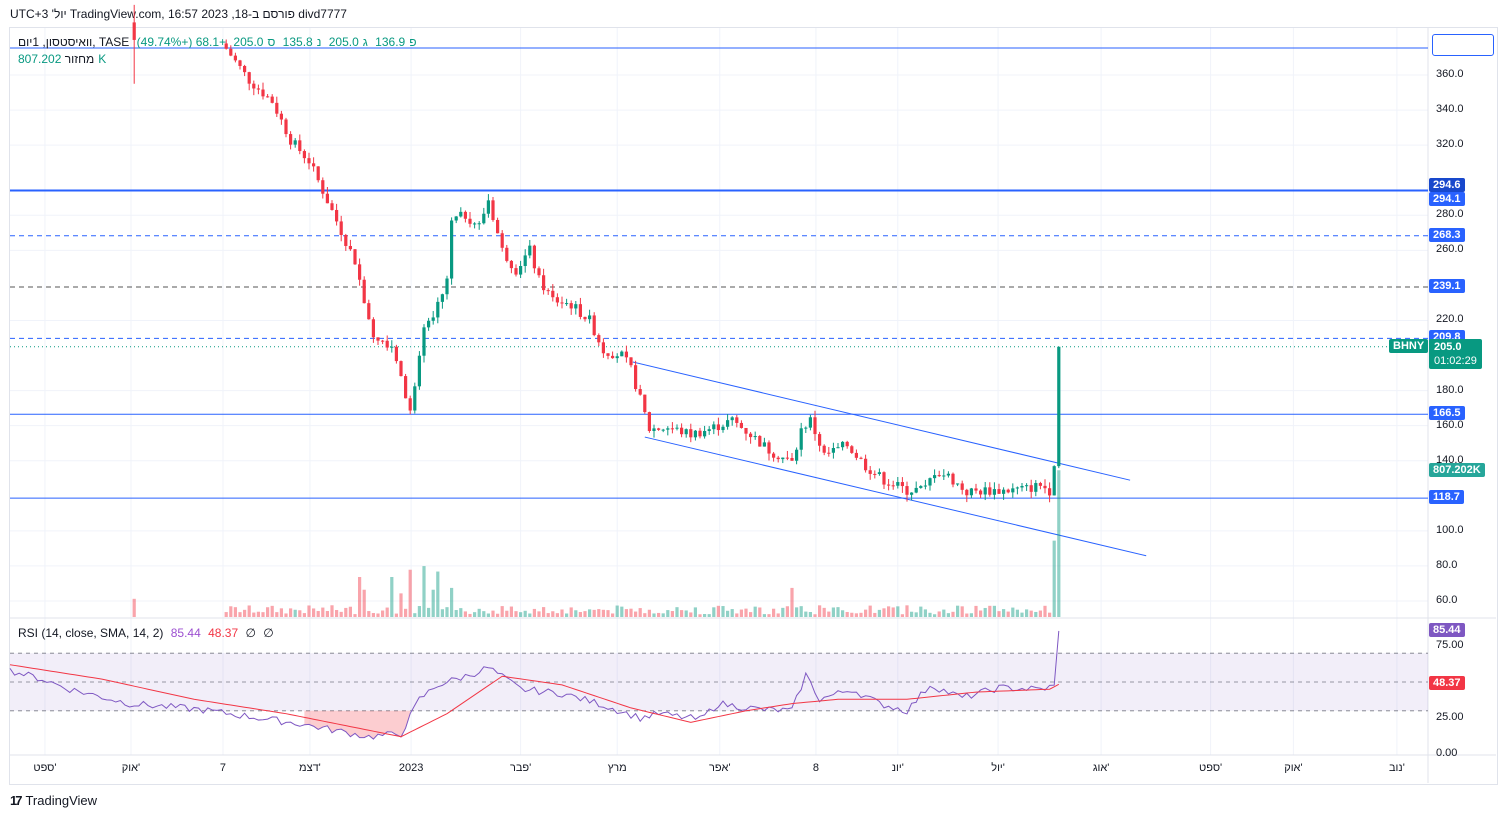  What do you see at coordinates (897, 768) in the screenshot?
I see `time-tick: יונ'` at bounding box center [897, 768].